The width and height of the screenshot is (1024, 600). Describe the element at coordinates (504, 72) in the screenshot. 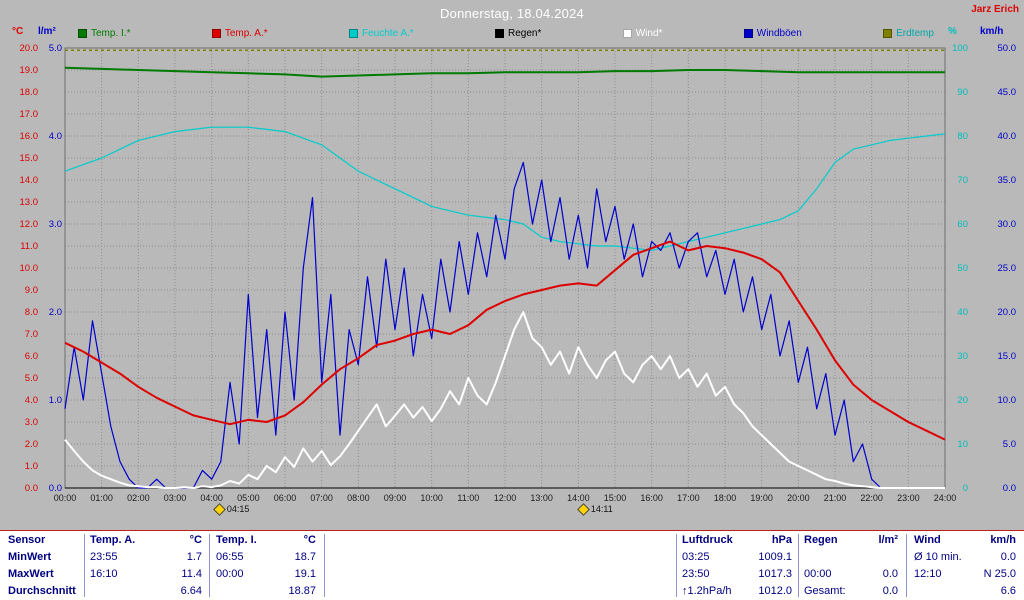

I see `series-temp-i-` at that location.